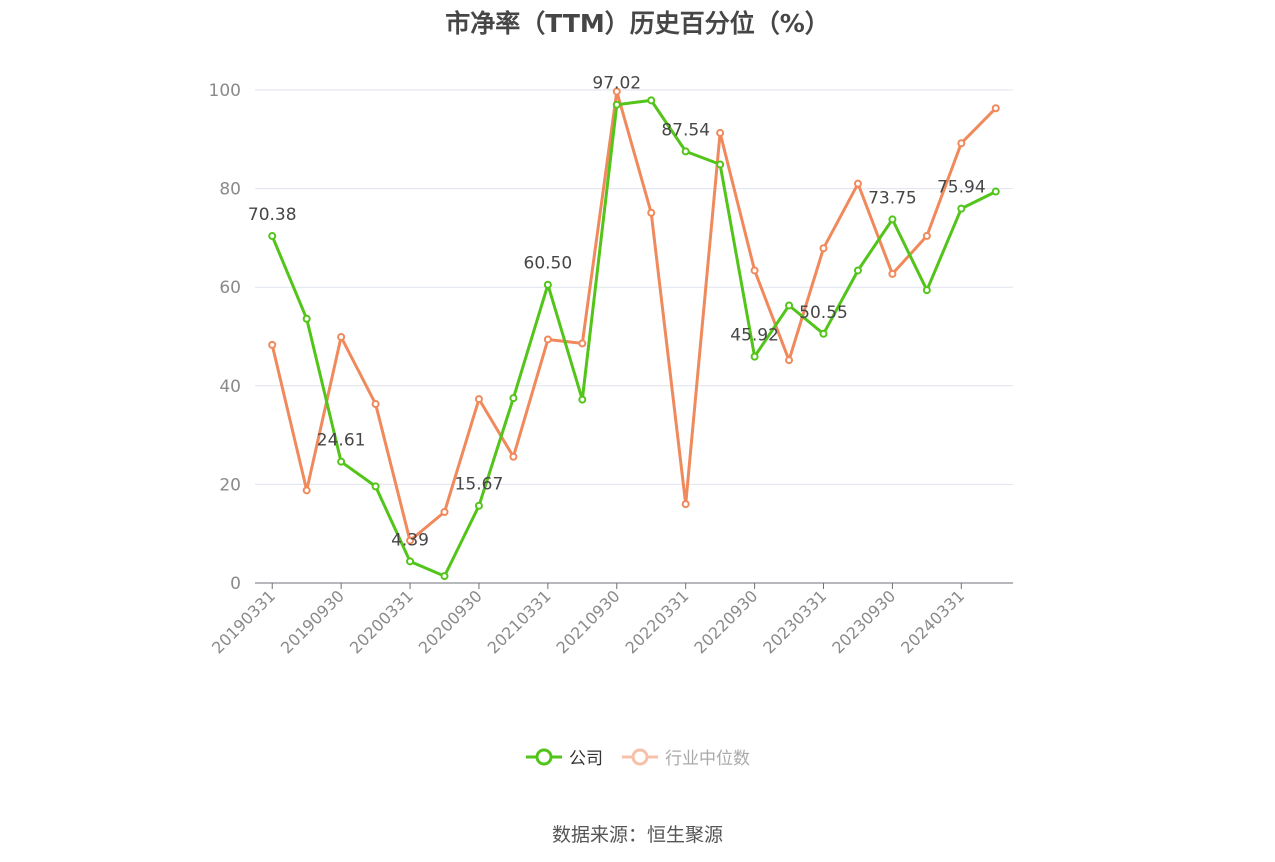  Describe the element at coordinates (243, 621) in the screenshot. I see `x-tick-label-20190331: 20190331` at that location.